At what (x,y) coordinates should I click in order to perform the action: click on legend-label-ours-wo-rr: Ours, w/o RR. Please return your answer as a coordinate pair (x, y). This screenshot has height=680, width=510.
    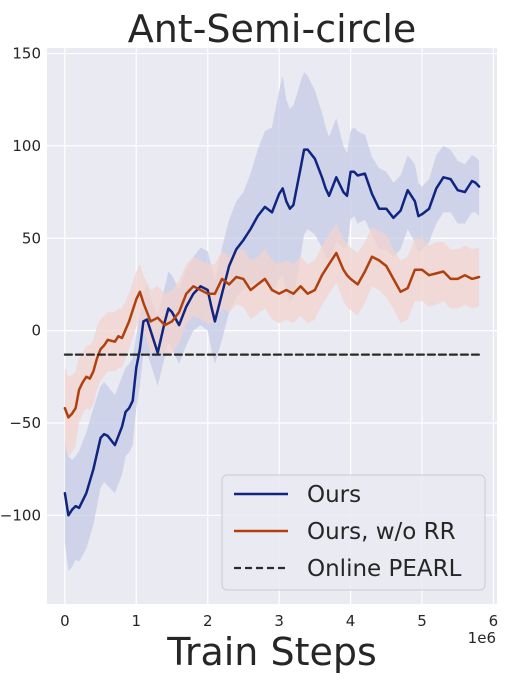
    Looking at the image, I should click on (381, 532).